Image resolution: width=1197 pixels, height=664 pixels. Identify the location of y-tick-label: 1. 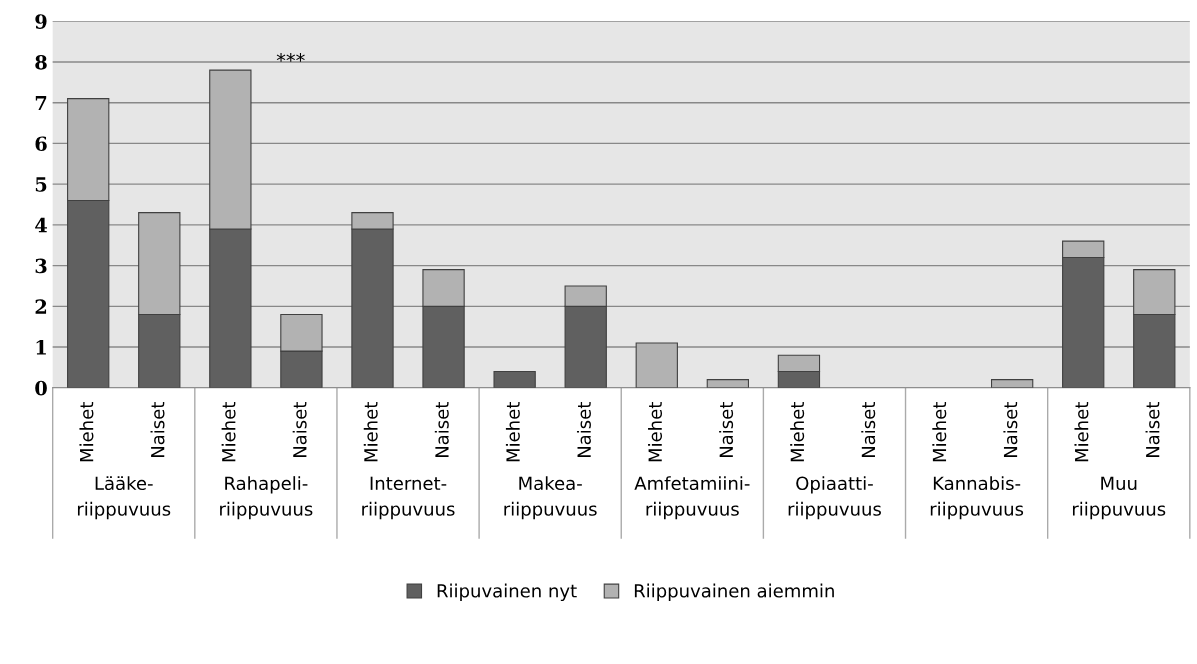
(41, 347).